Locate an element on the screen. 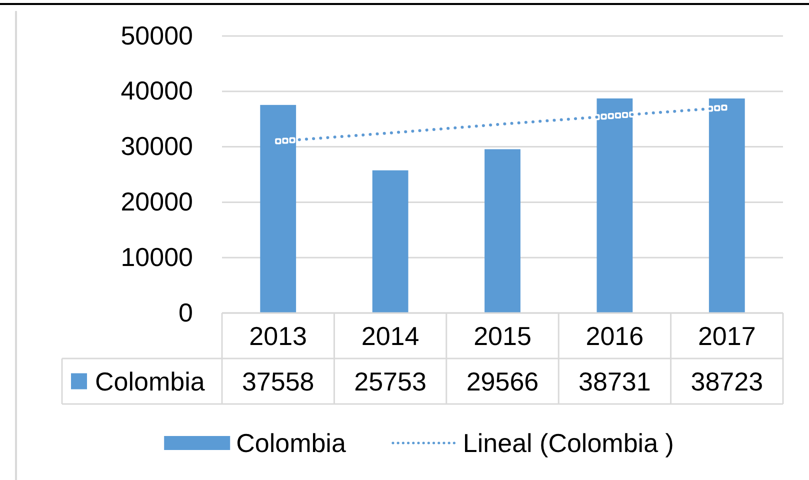 The height and width of the screenshot is (480, 809). x-tick-label: 2017 is located at coordinates (727, 335).